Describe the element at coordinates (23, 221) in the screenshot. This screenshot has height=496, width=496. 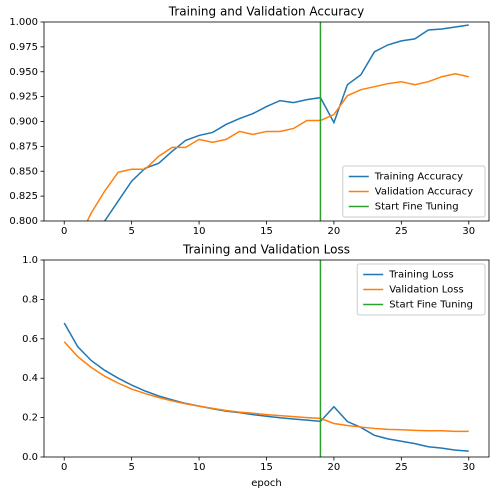
I see `y-tick-label: 0.800` at that location.